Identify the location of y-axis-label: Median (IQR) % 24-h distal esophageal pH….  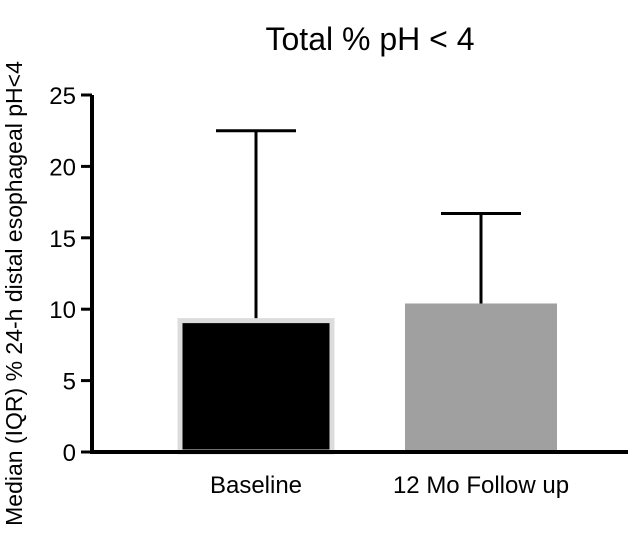
(14, 293).